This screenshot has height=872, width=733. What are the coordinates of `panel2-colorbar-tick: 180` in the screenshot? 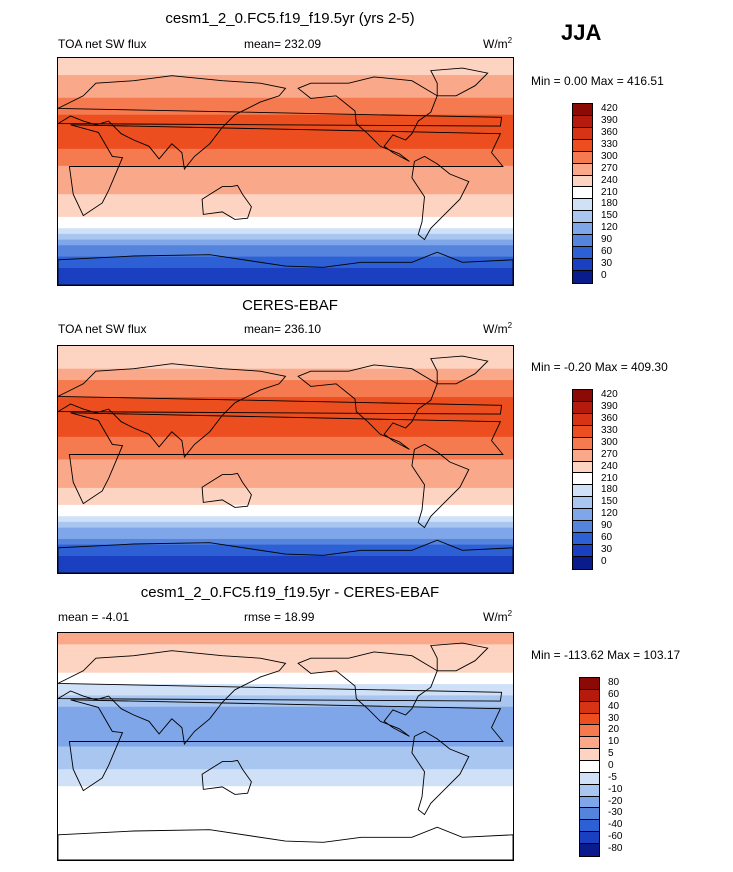 It's located at (609, 490).